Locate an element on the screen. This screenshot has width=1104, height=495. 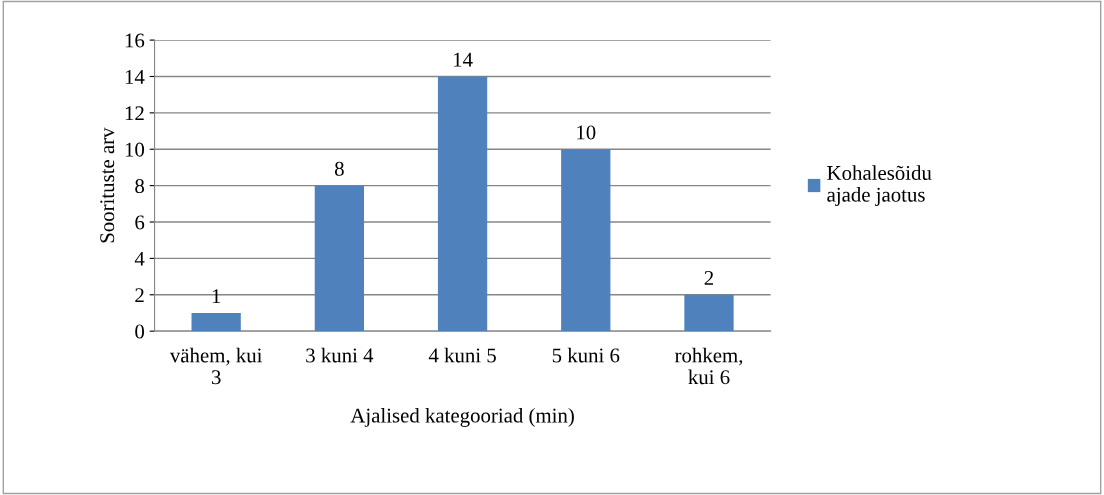
y-tick-label: 14 is located at coordinates (135, 76).